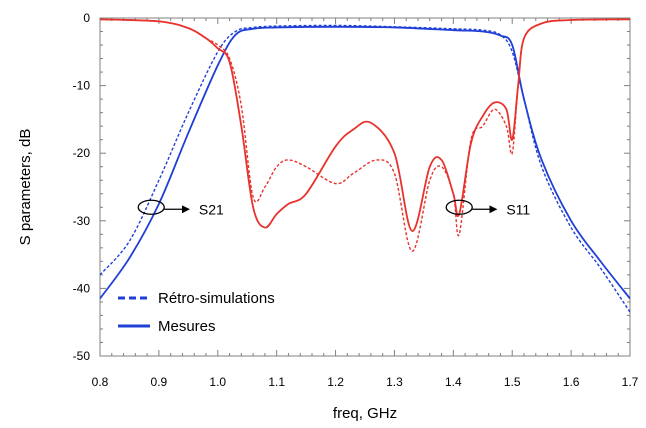 Image resolution: width=646 pixels, height=428 pixels. What do you see at coordinates (394, 382) in the screenshot?
I see `x-tick-label: 1.3` at bounding box center [394, 382].